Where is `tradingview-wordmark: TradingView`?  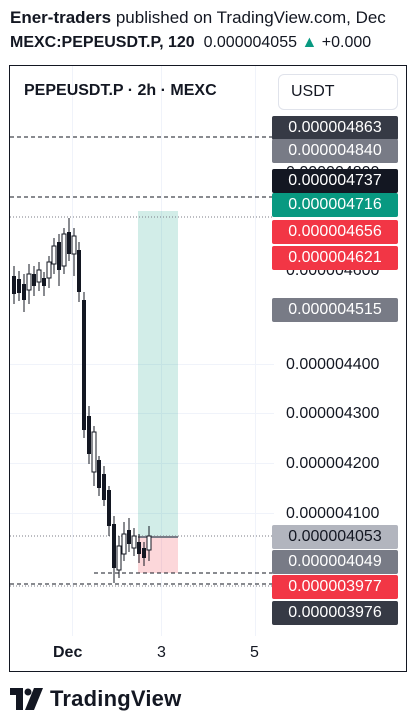
tradingview-wordmark: TradingView is located at coordinates (116, 698).